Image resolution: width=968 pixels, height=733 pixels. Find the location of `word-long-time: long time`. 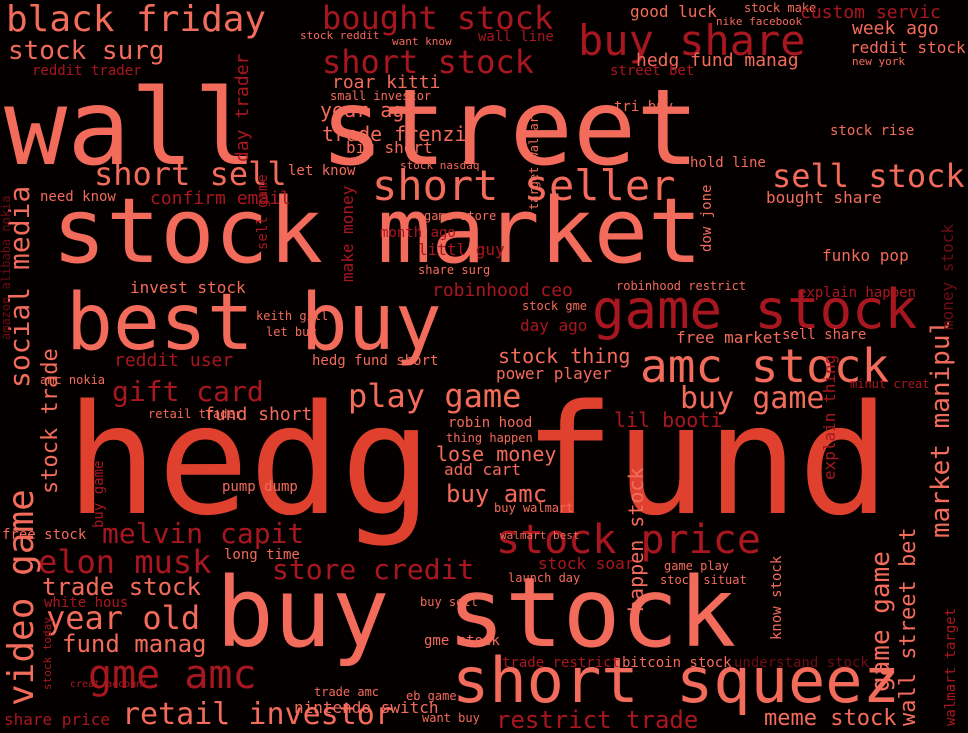

word-long-time: long time is located at coordinates (262, 555).